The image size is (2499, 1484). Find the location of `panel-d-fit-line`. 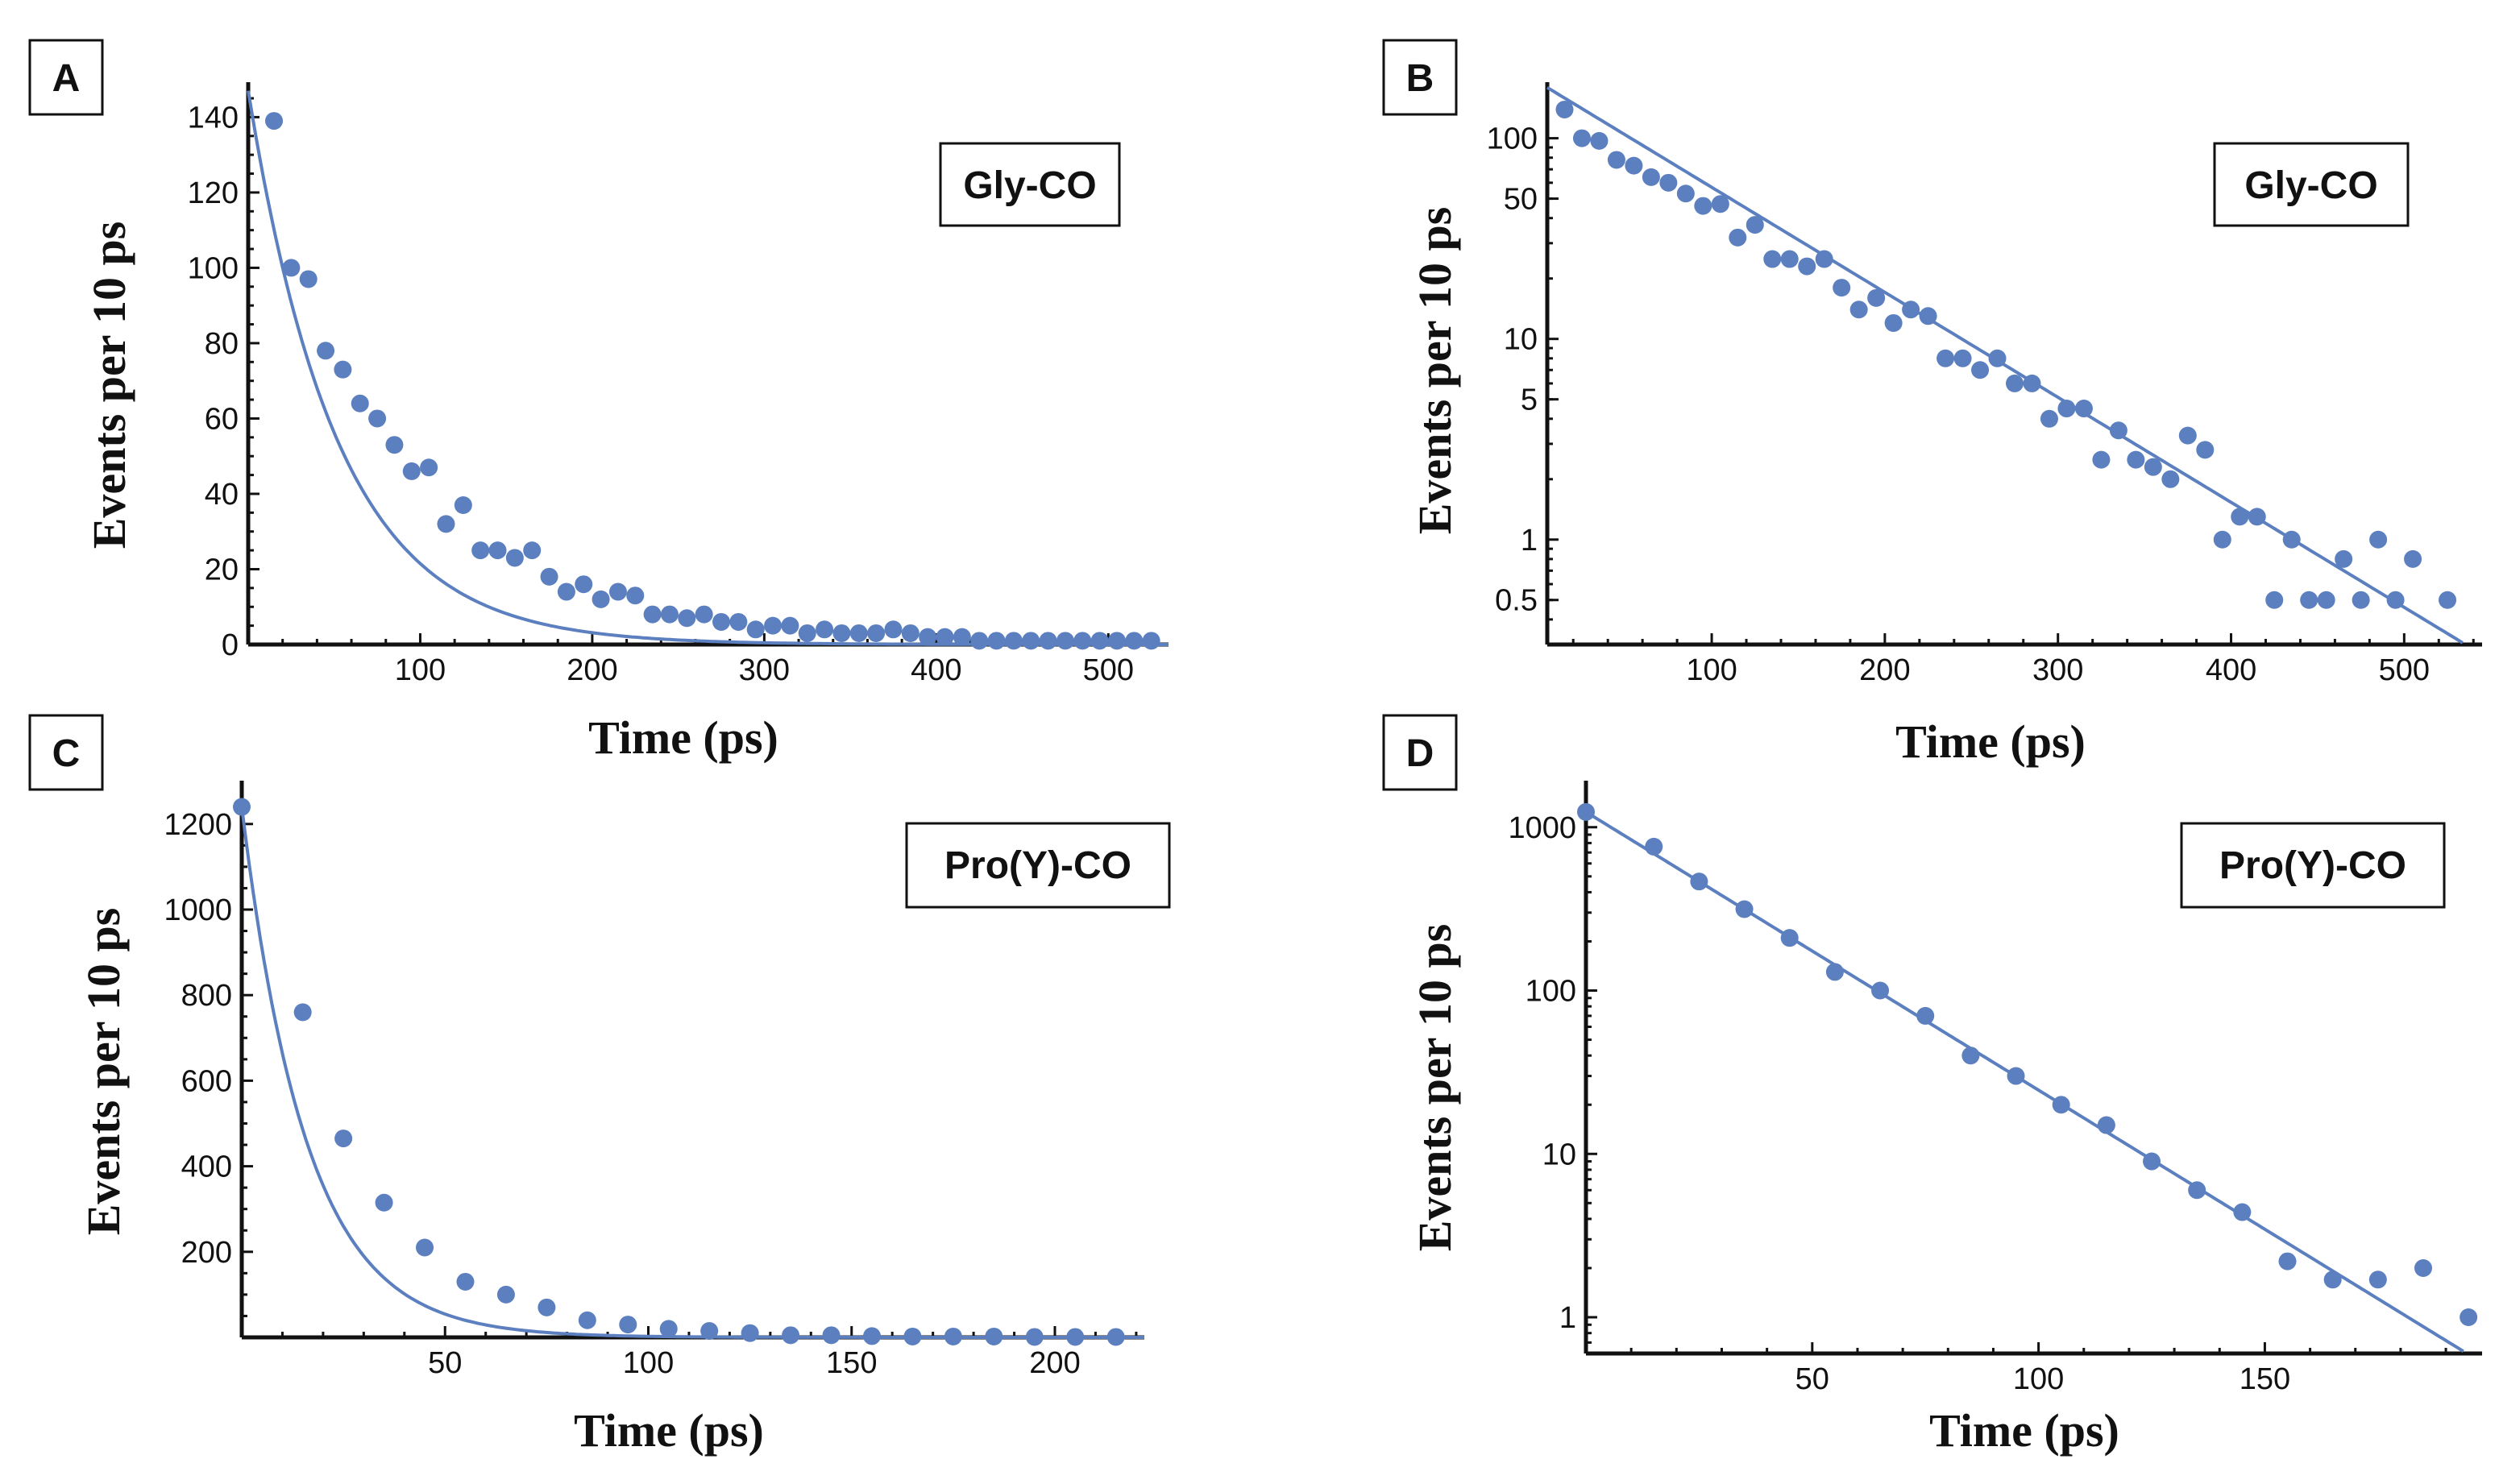

panel-d-fit-line is located at coordinates (2024, 1081).